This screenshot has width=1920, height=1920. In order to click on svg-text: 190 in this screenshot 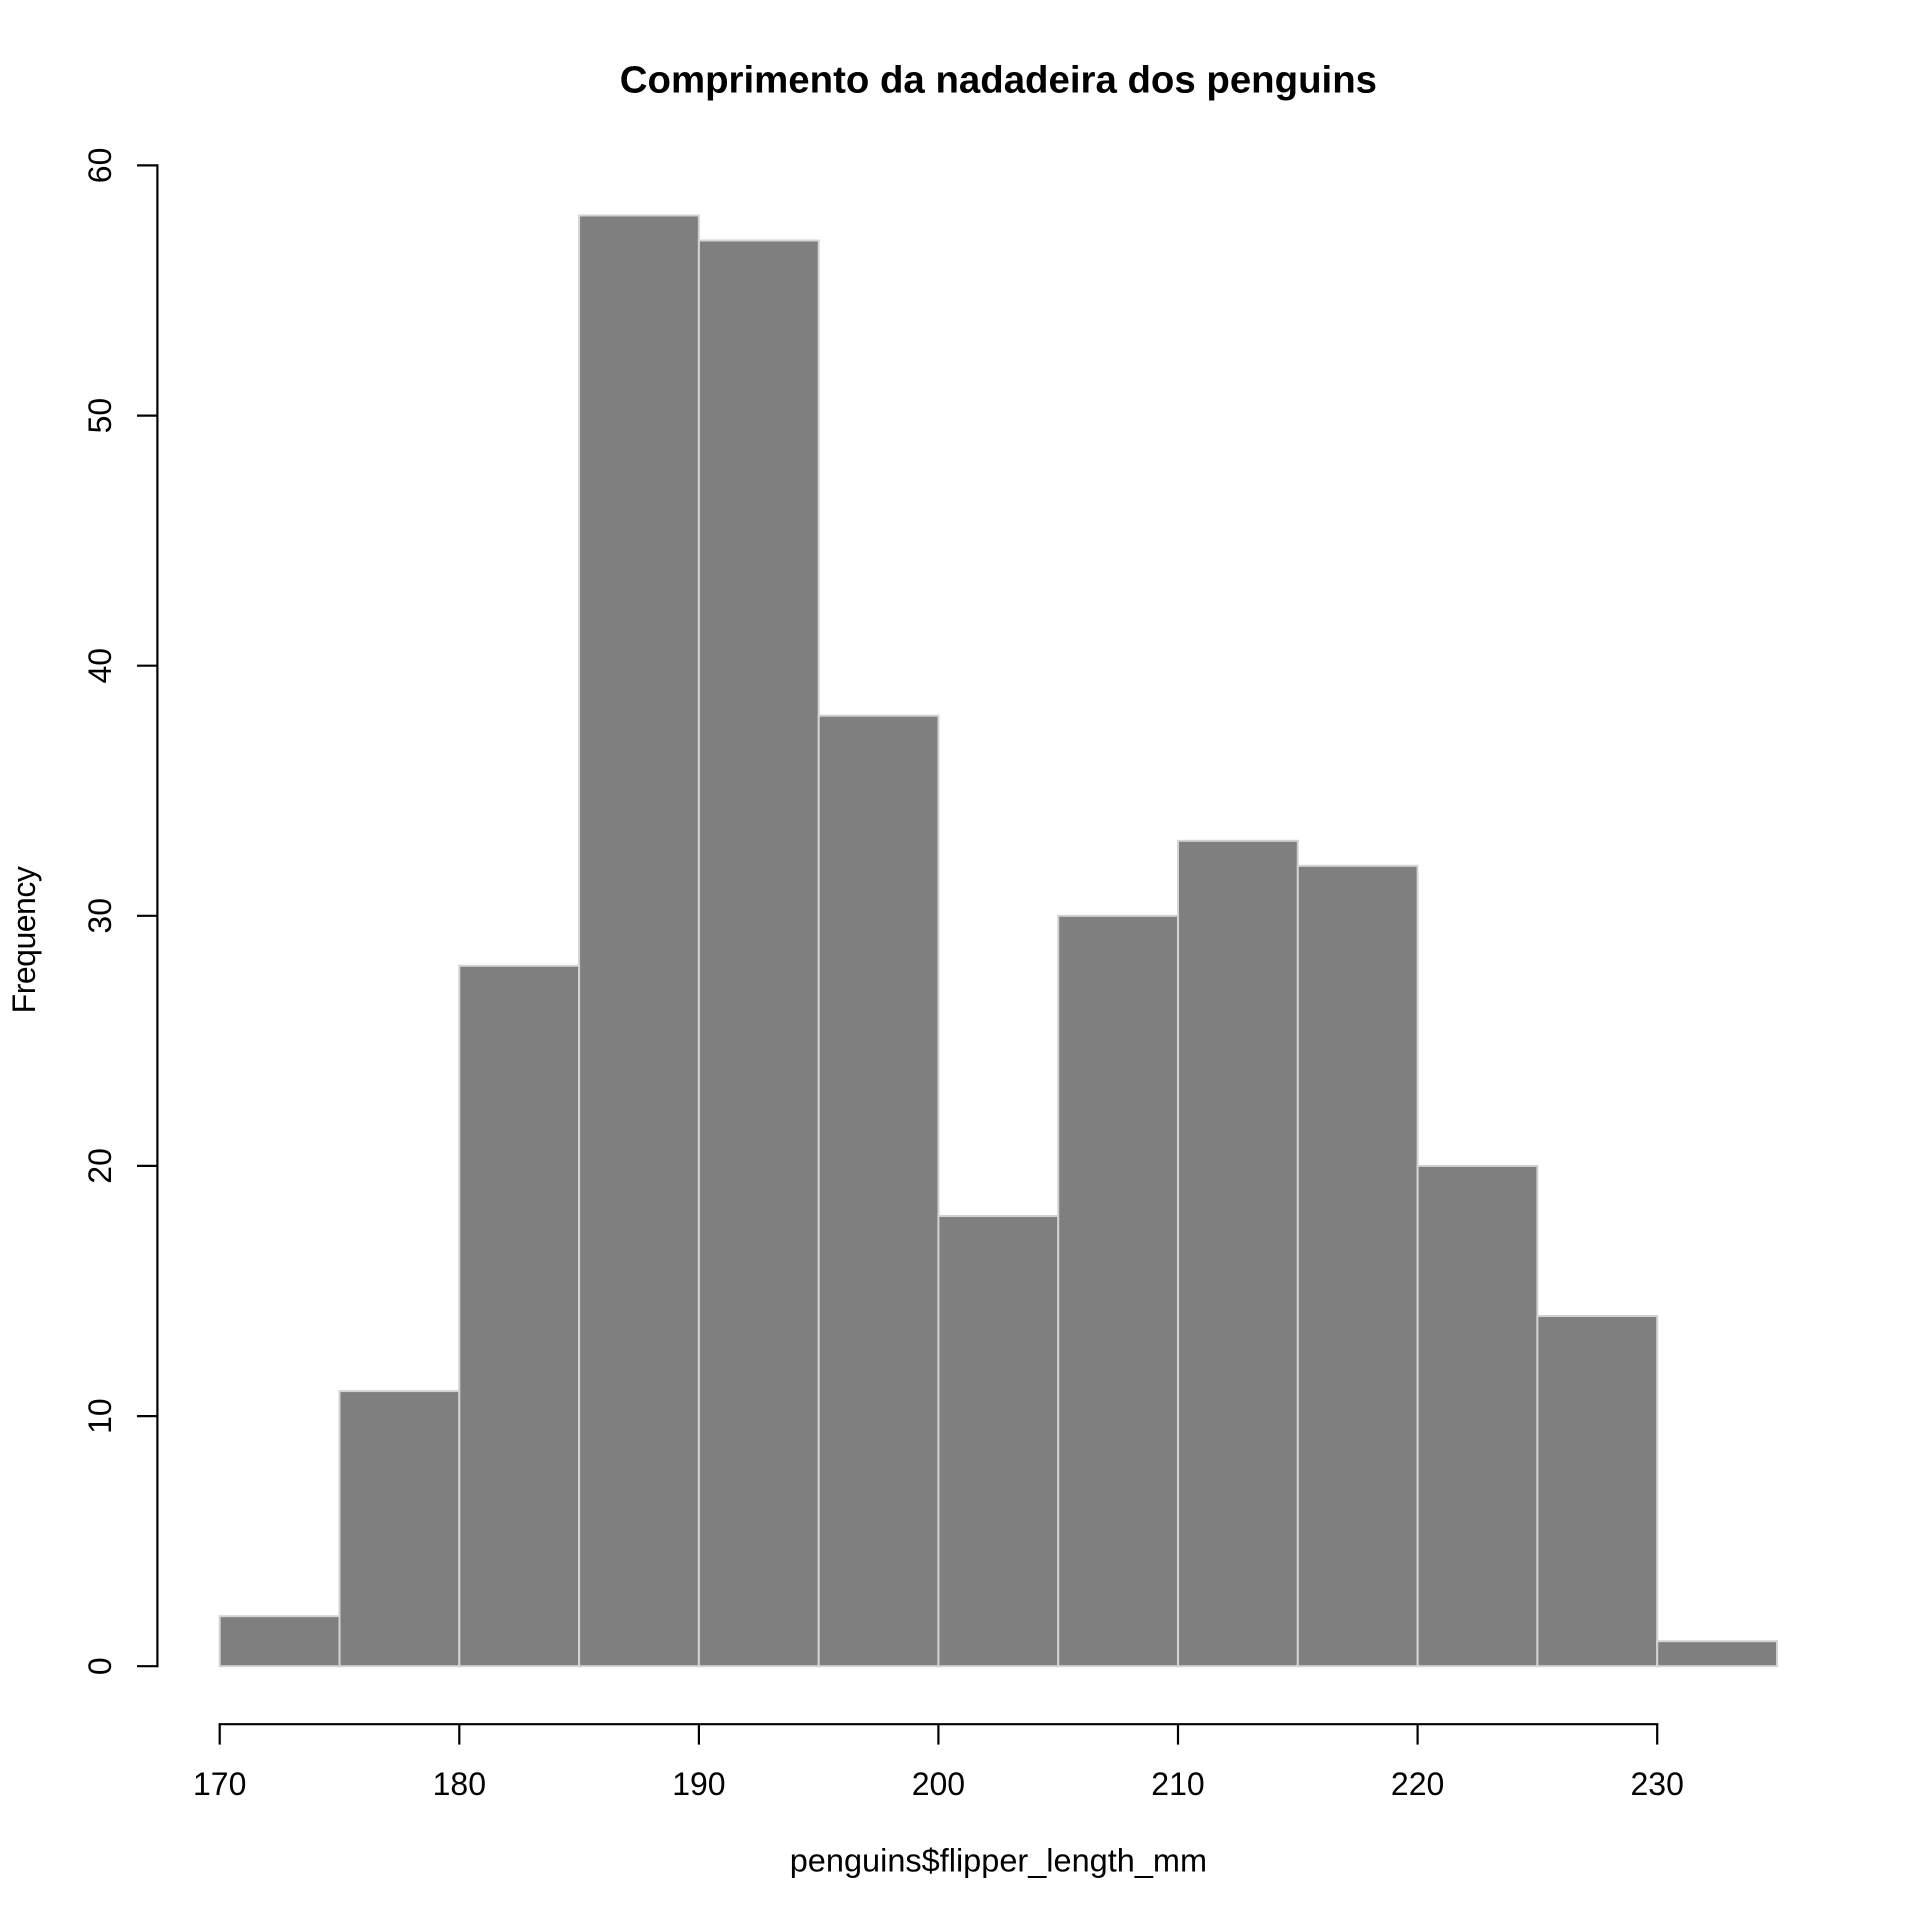, I will do `click(698, 1784)`.